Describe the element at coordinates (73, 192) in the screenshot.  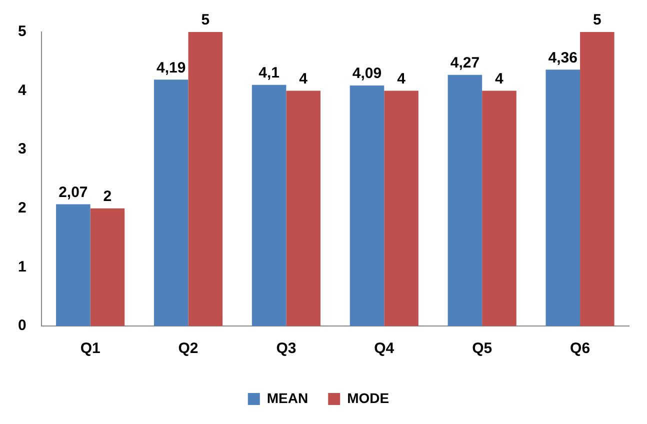
I see `data-label: 2,07` at that location.